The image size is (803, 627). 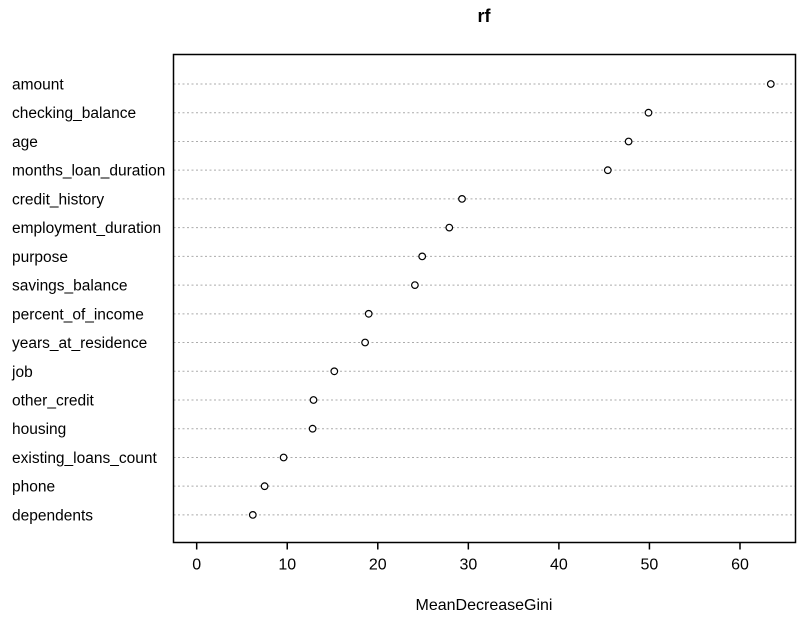 What do you see at coordinates (79, 343) in the screenshot?
I see `y-axis-label: years_at_residence` at bounding box center [79, 343].